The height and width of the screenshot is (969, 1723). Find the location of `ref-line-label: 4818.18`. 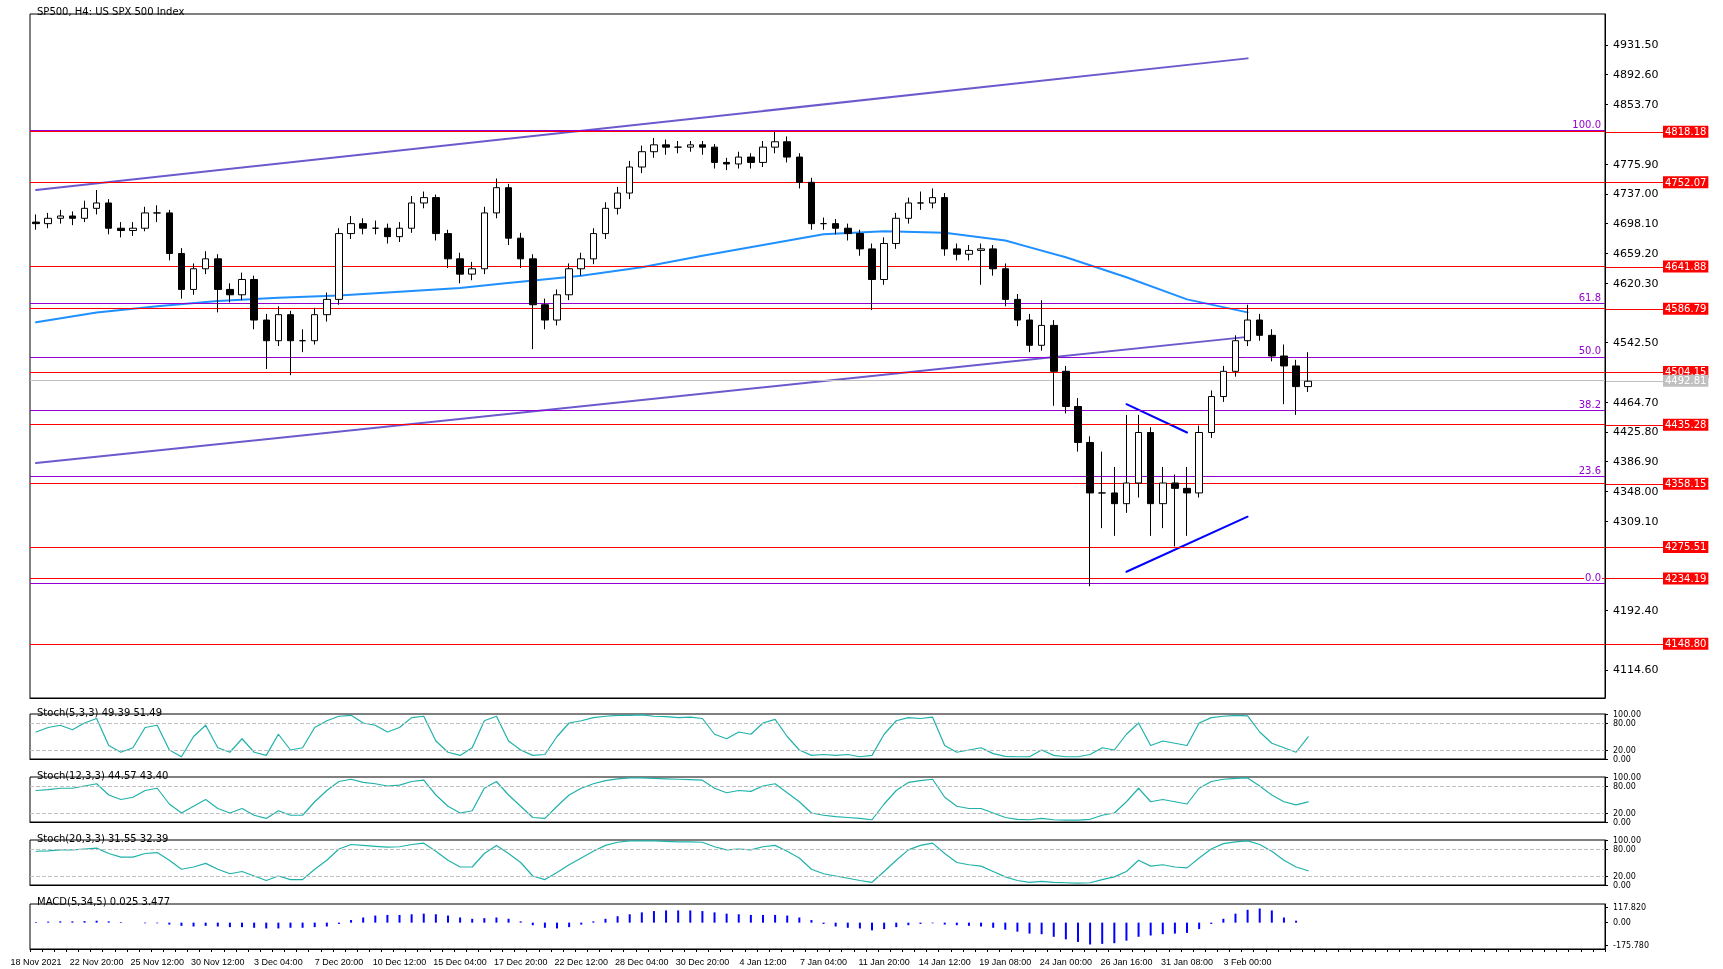

ref-line-label: 4818.18 is located at coordinates (1686, 132).